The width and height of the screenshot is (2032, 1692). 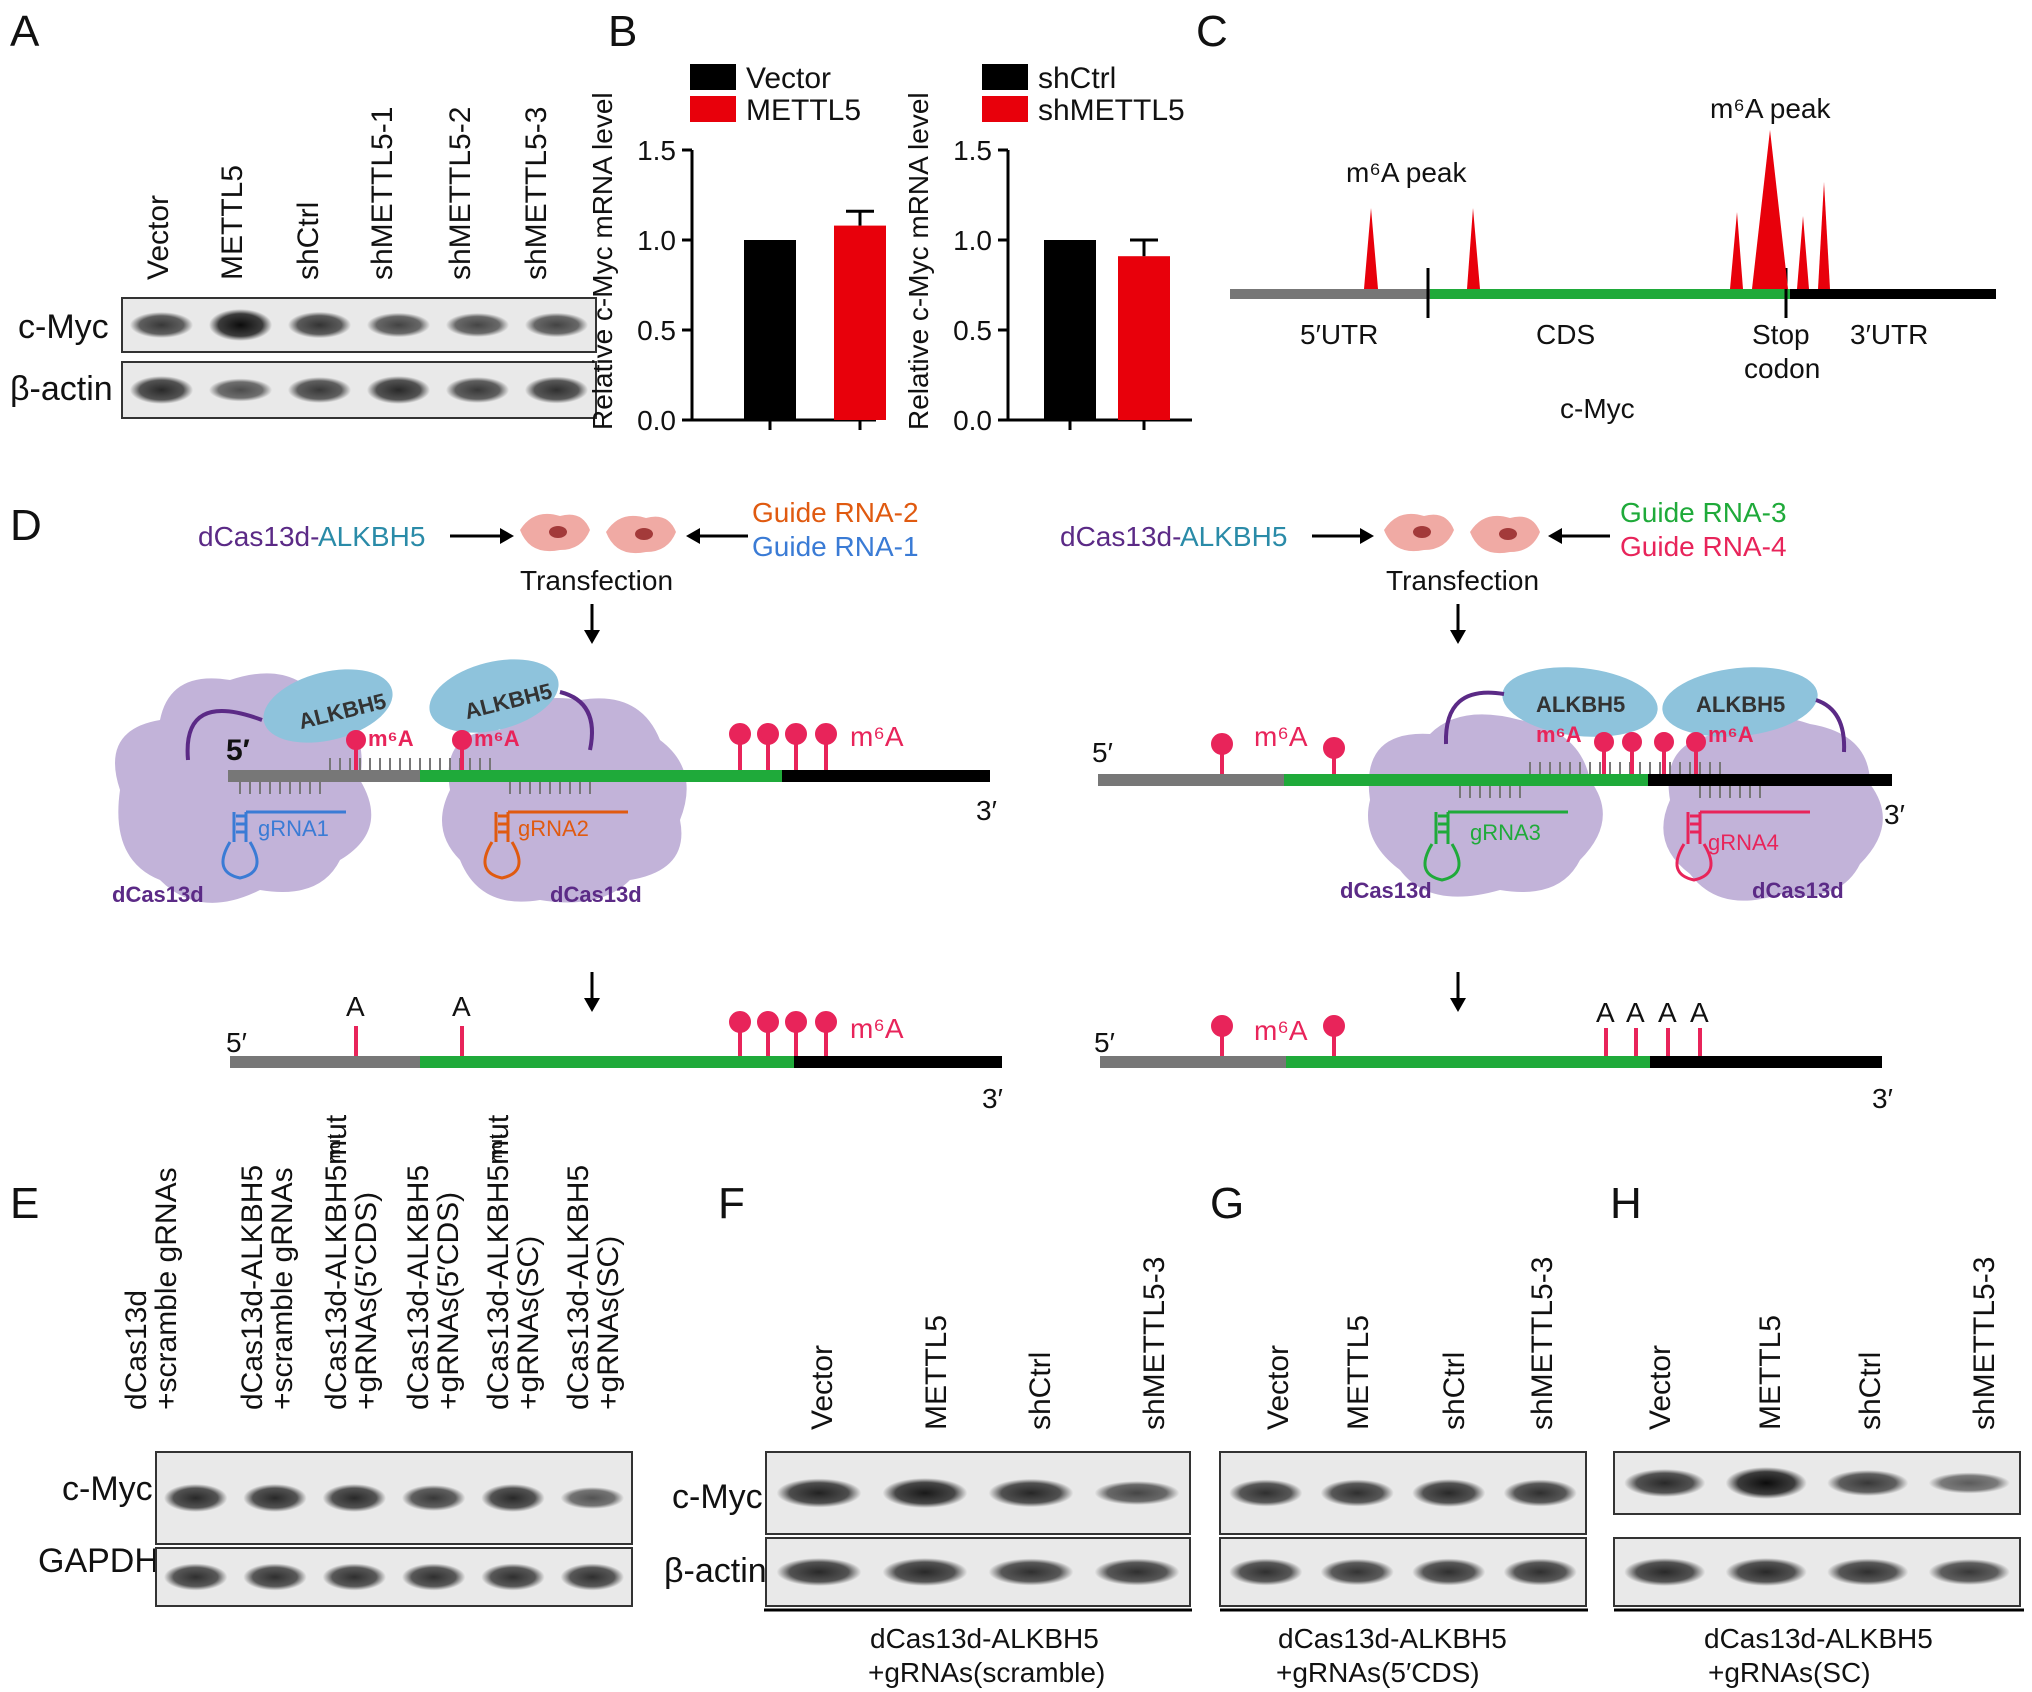 I want to click on panel-letter-d: D, so click(x=26, y=525).